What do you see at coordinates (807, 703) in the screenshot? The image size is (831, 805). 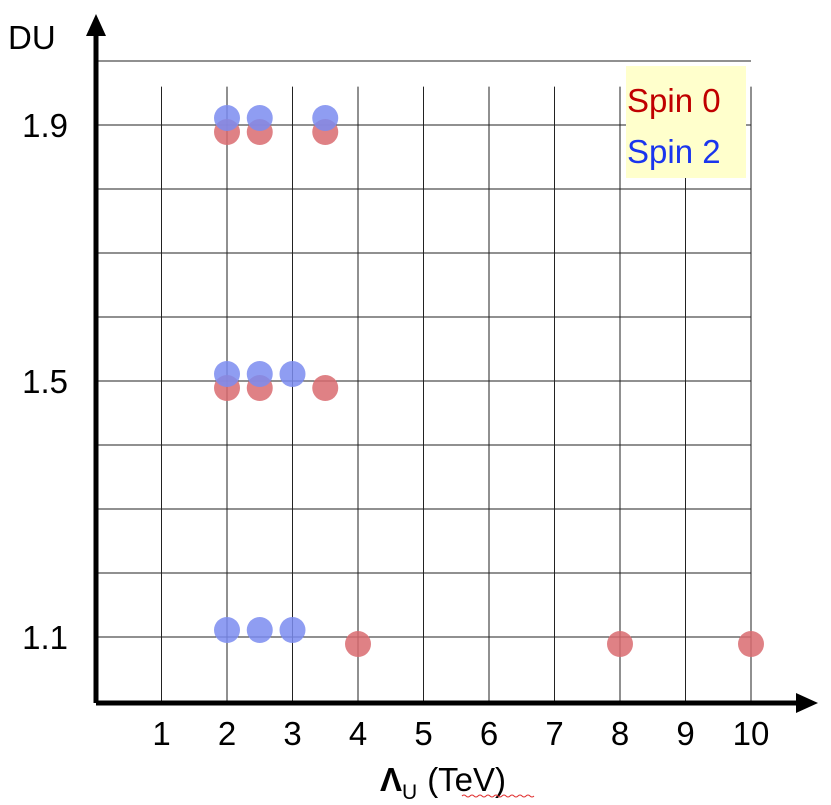 I see `x-axis-arrow-icon` at bounding box center [807, 703].